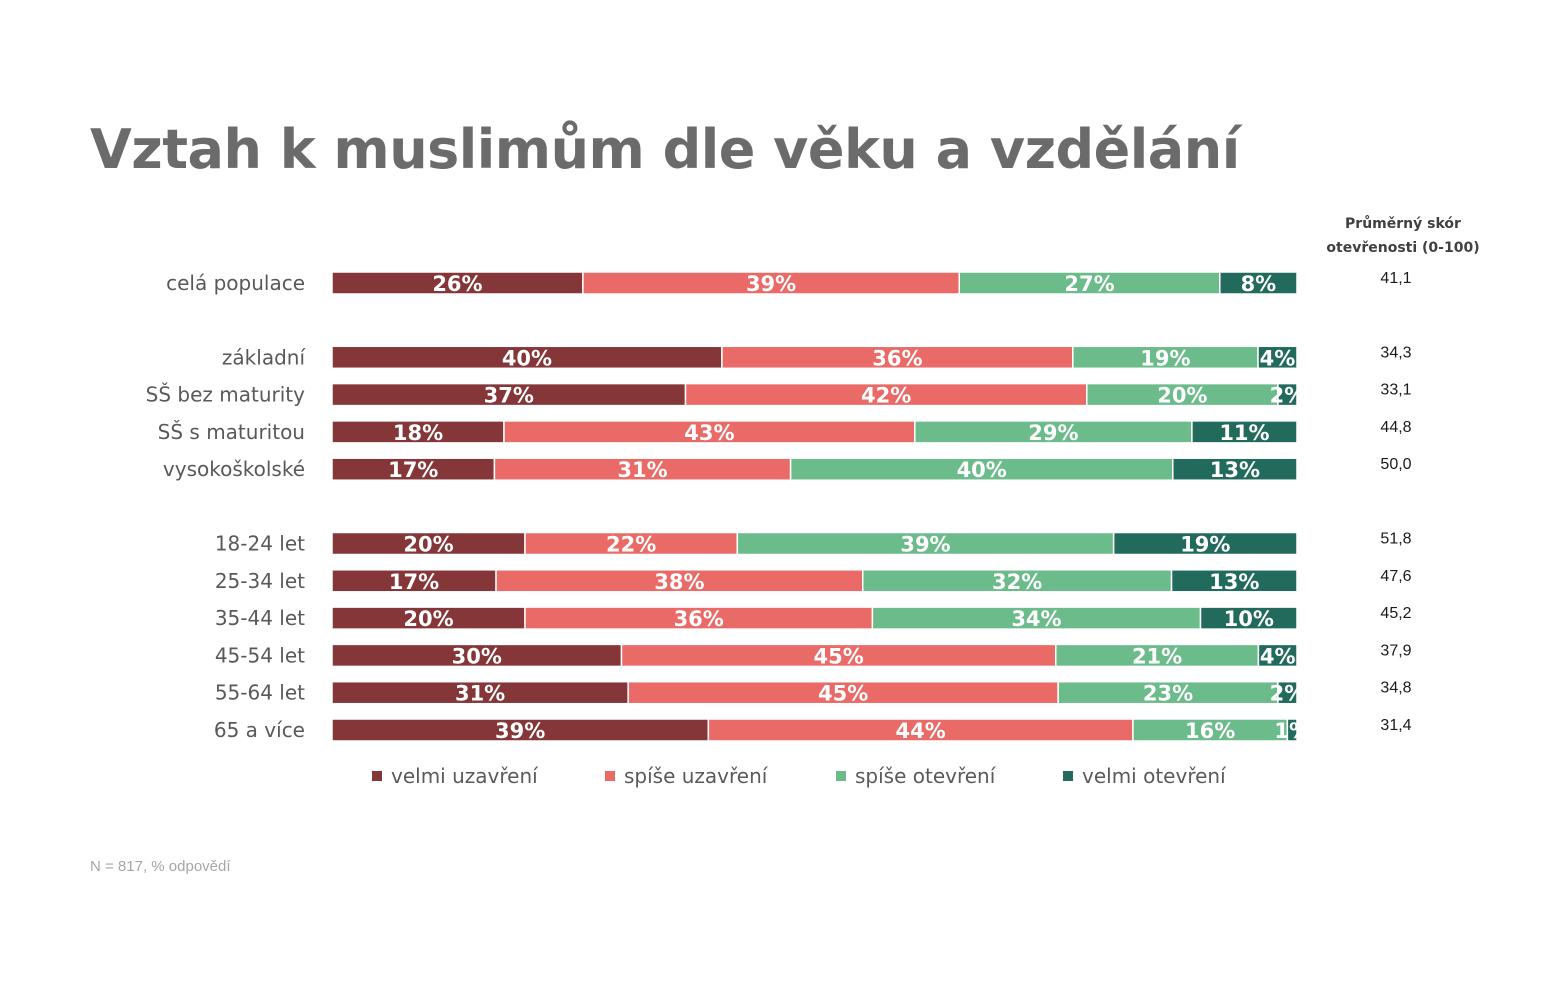 The width and height of the screenshot is (1550, 1000). What do you see at coordinates (1154, 776) in the screenshot?
I see `legend-label: velmi otevření` at bounding box center [1154, 776].